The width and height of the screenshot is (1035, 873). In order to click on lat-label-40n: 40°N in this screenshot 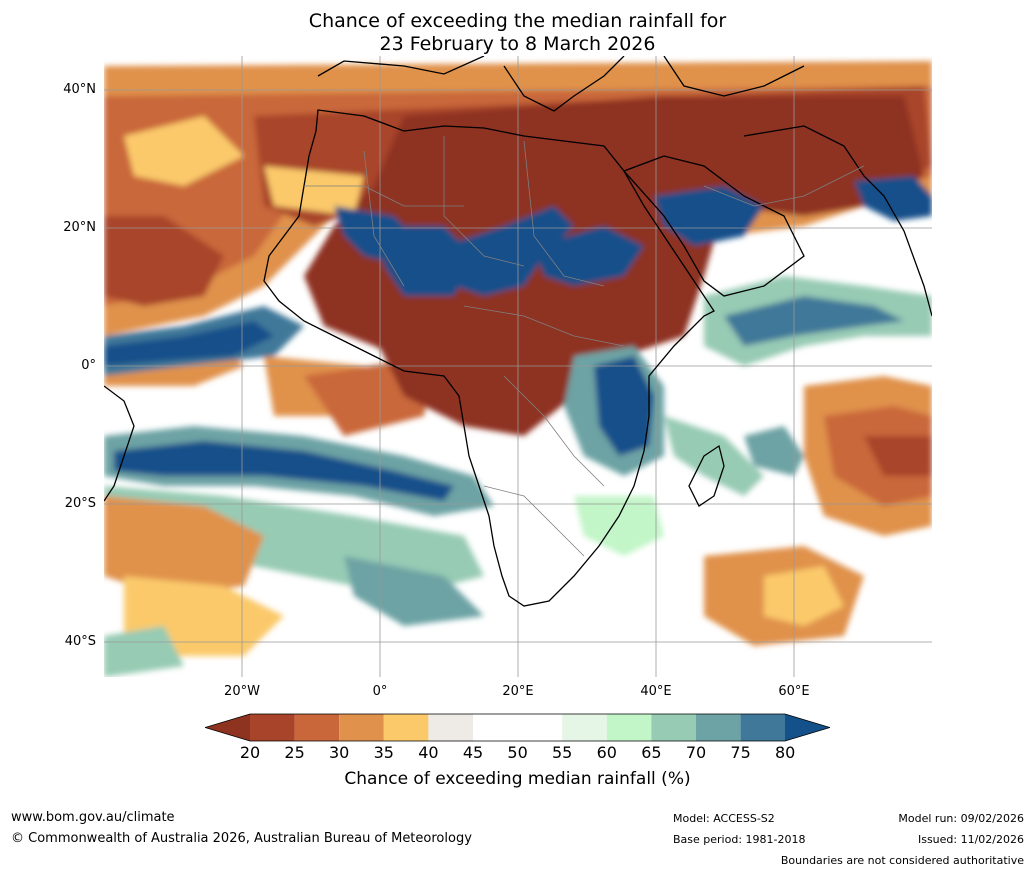, I will do `click(79, 89)`.